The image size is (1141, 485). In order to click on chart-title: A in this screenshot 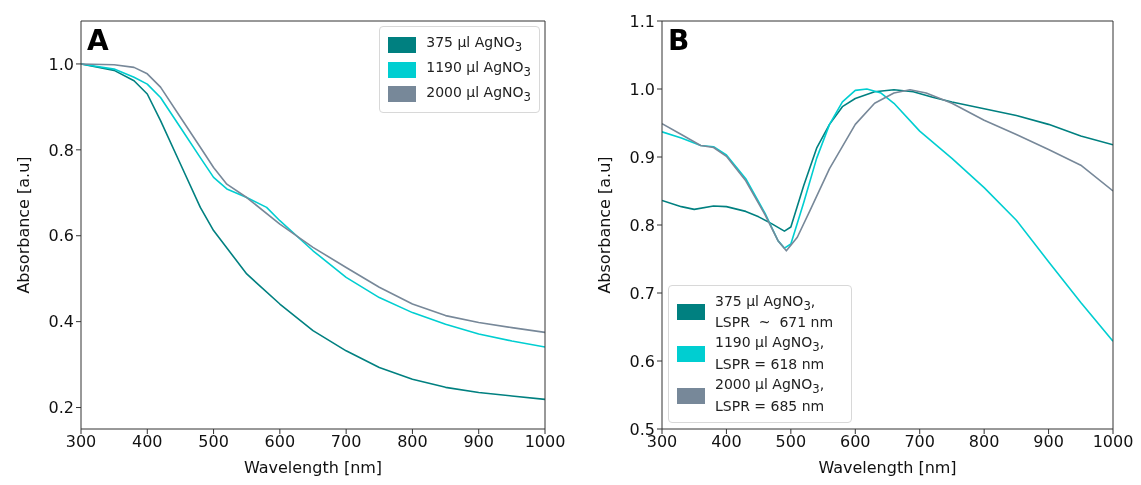, I will do `click(98, 40)`.